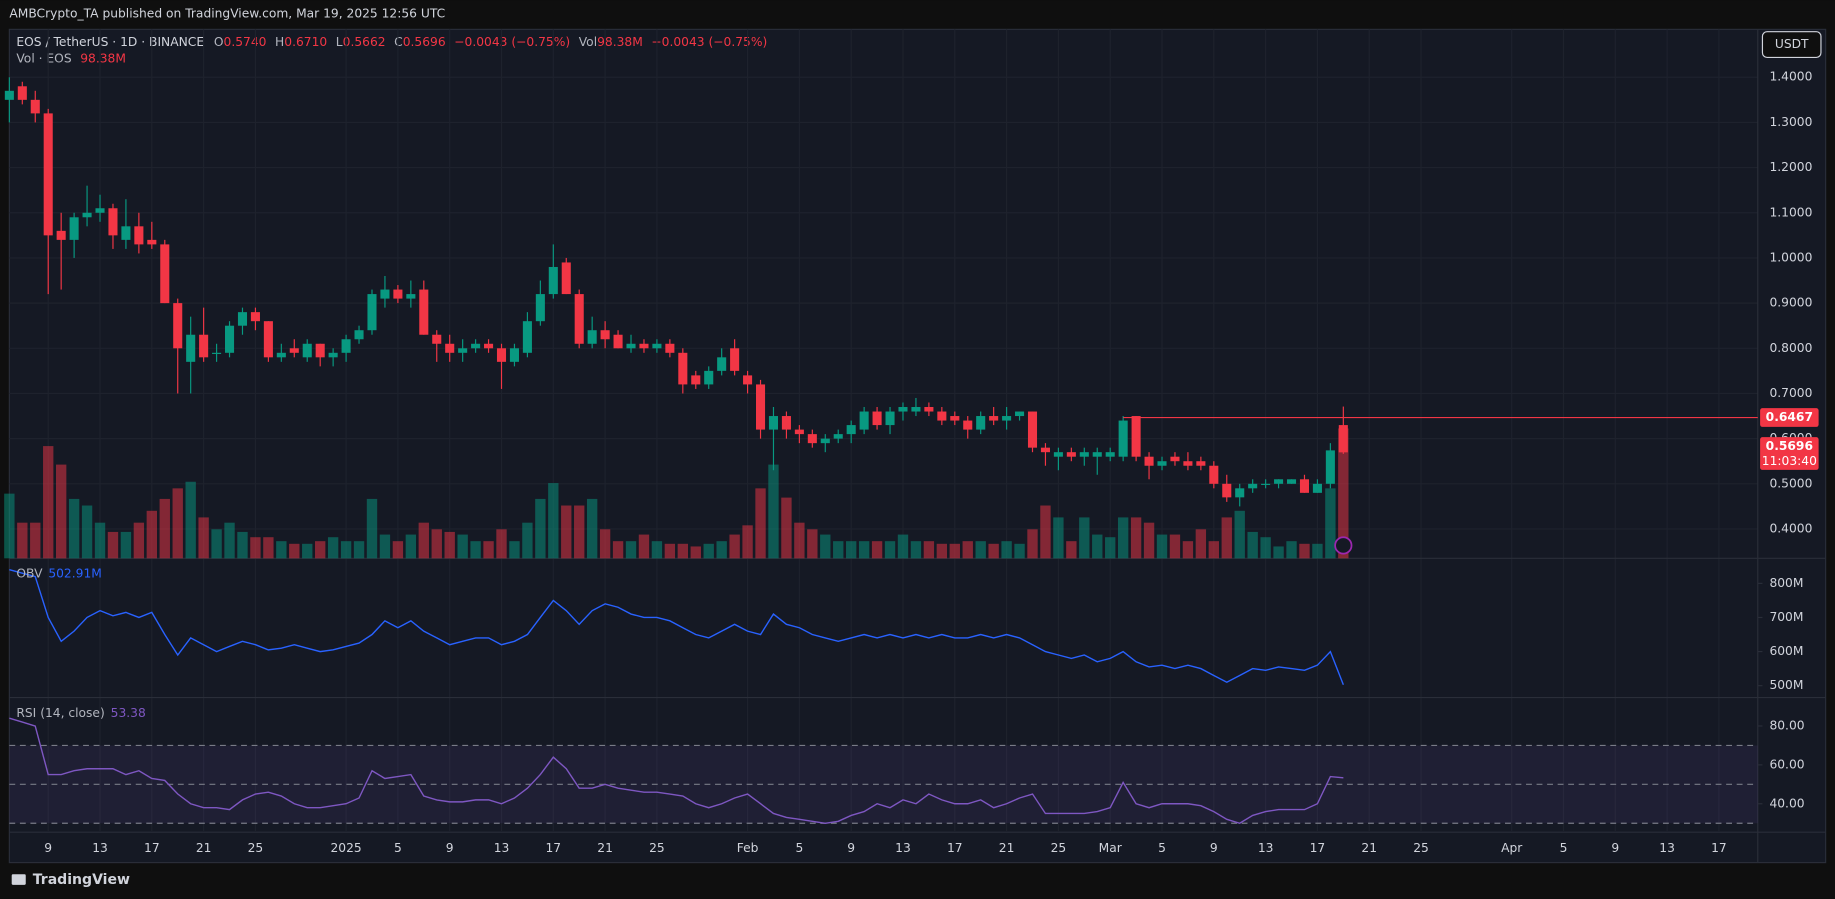 The height and width of the screenshot is (899, 1835). What do you see at coordinates (1786, 685) in the screenshot?
I see `y-tick-label: 500M` at bounding box center [1786, 685].